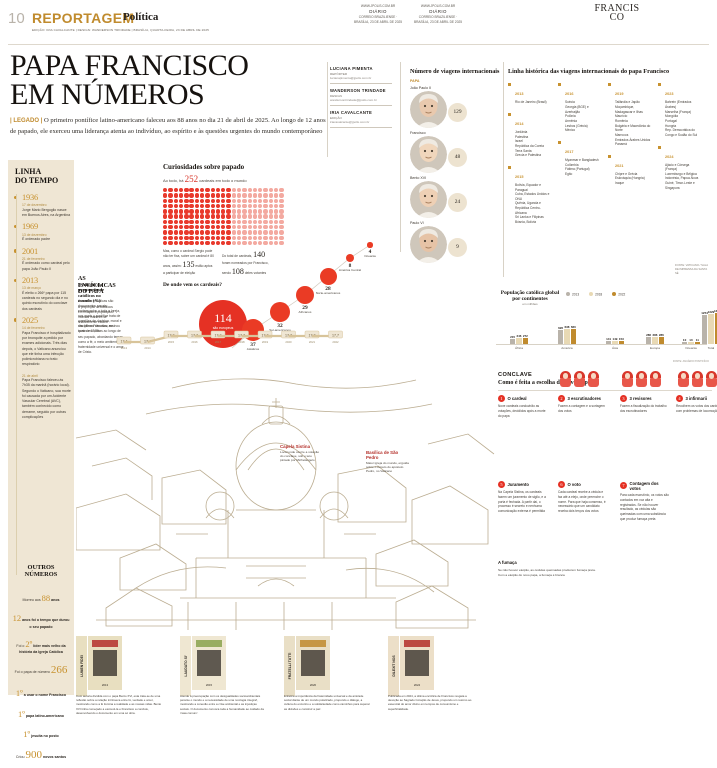  Describe the element at coordinates (185, 666) in the screenshot. I see `book-spine: LAUDATO SI'` at that location.